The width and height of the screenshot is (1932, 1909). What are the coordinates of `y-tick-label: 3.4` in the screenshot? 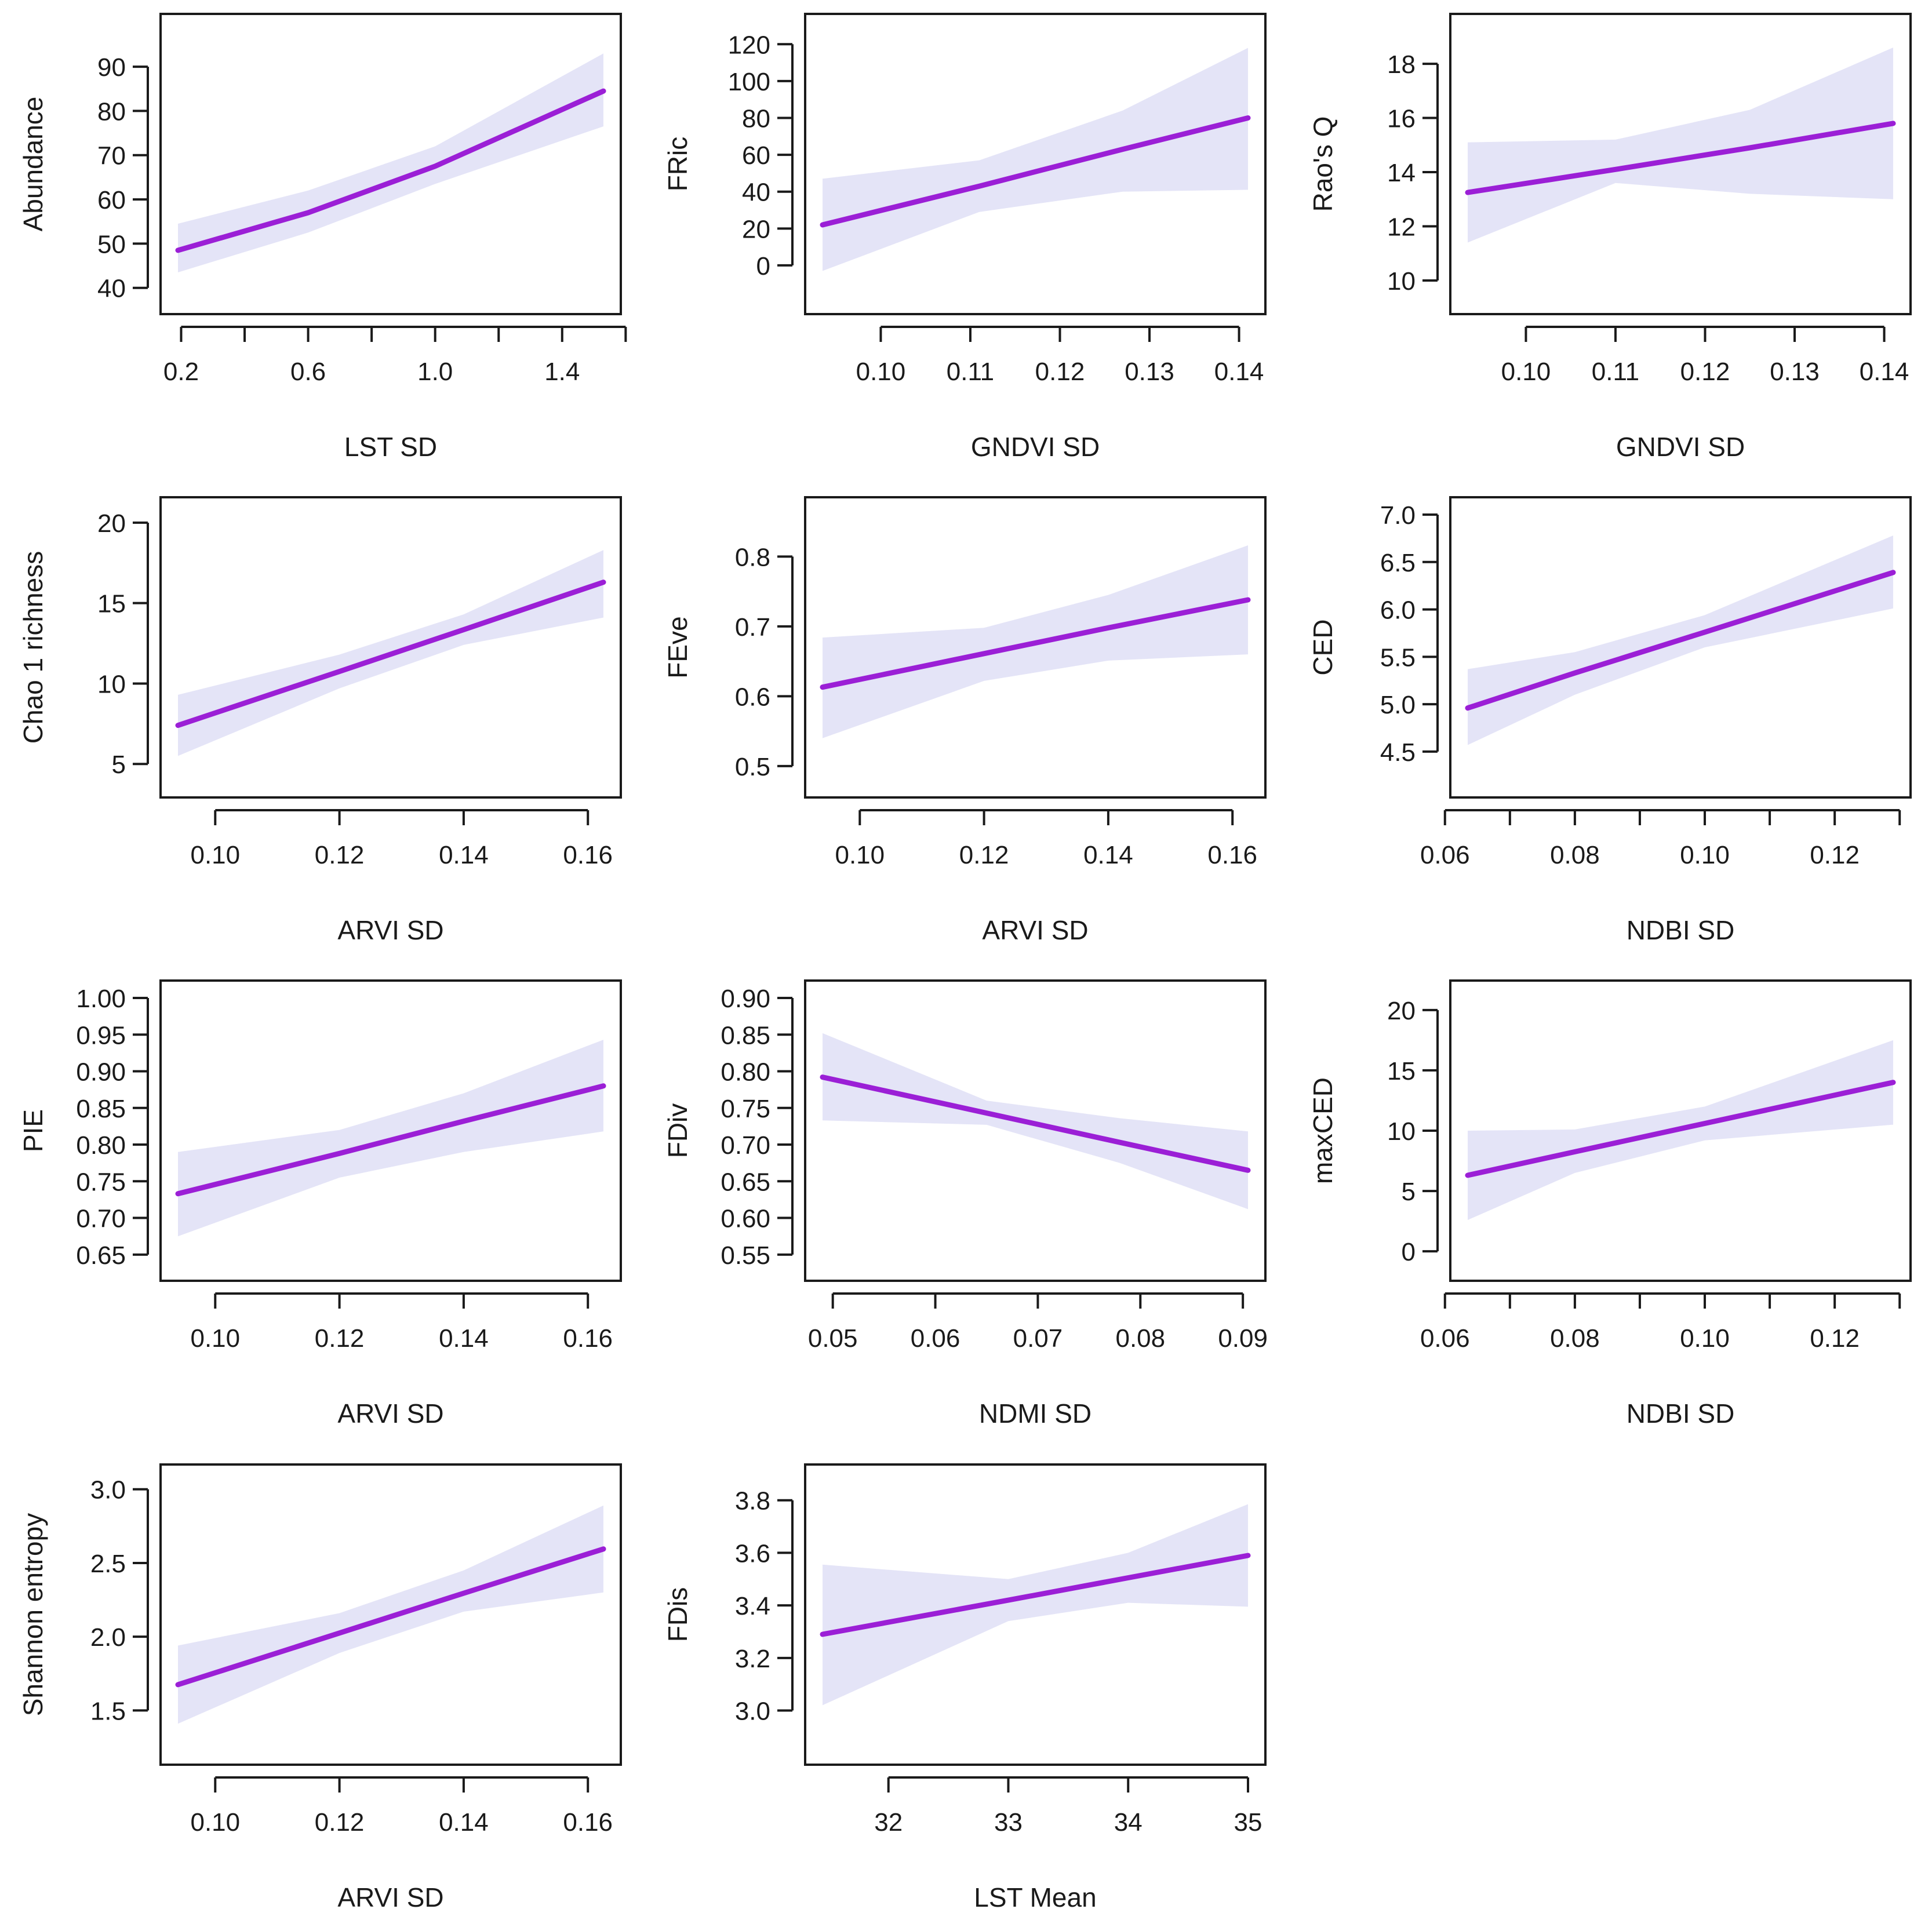 It's located at (753, 1606).